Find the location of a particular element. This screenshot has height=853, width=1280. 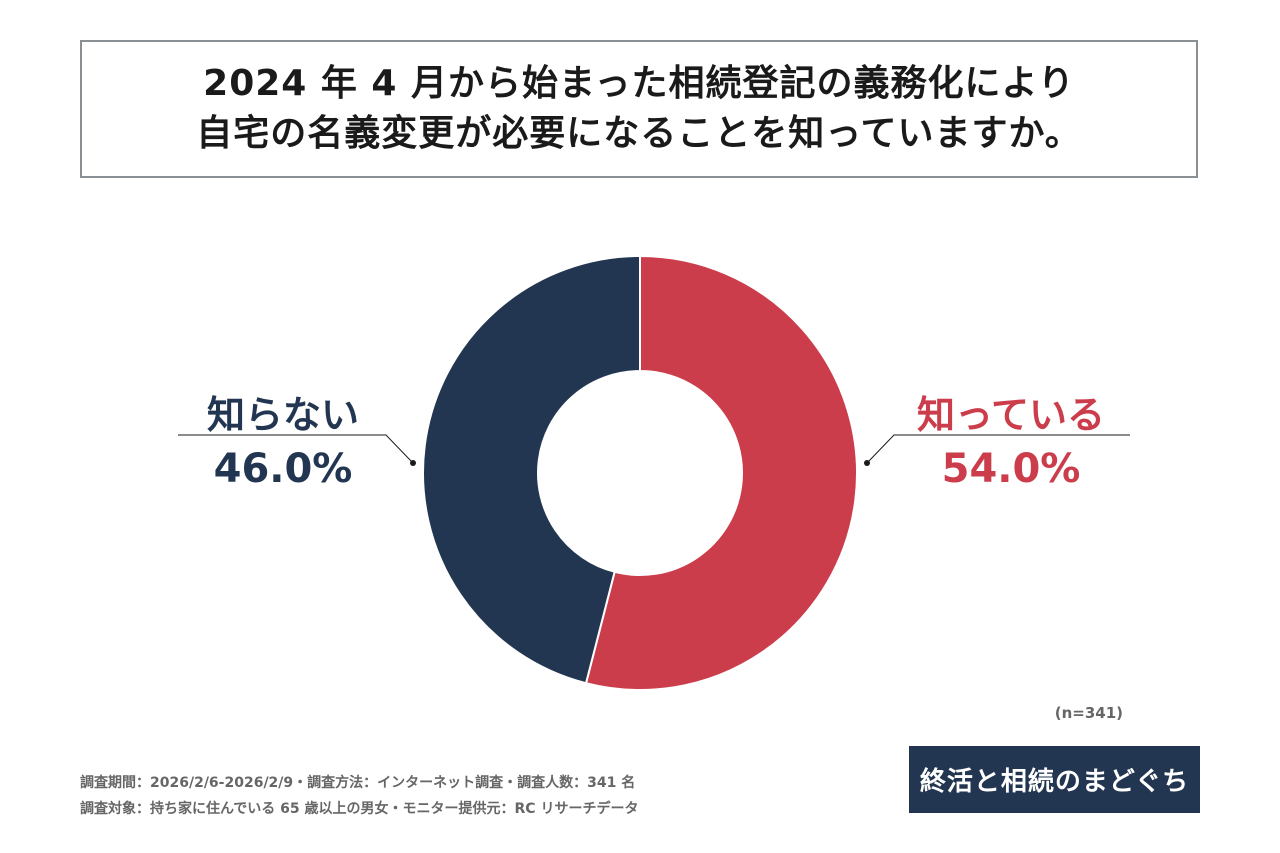

slice-label-known: 知っている is located at coordinates (1011, 415).